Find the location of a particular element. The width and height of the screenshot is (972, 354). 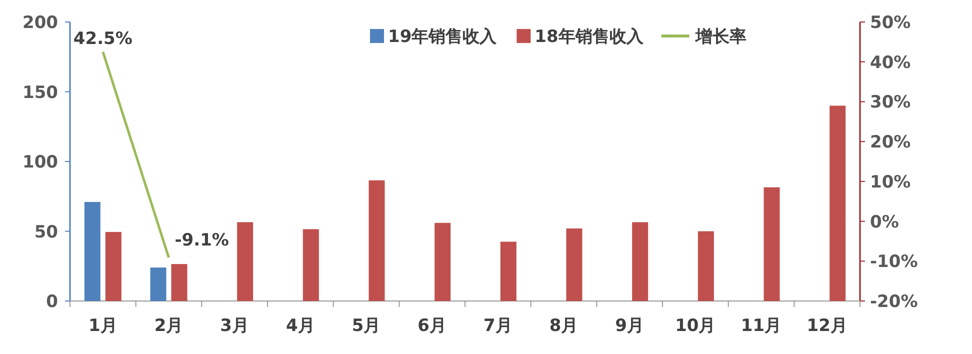

legend-label: 18年销售收入 is located at coordinates (589, 37).